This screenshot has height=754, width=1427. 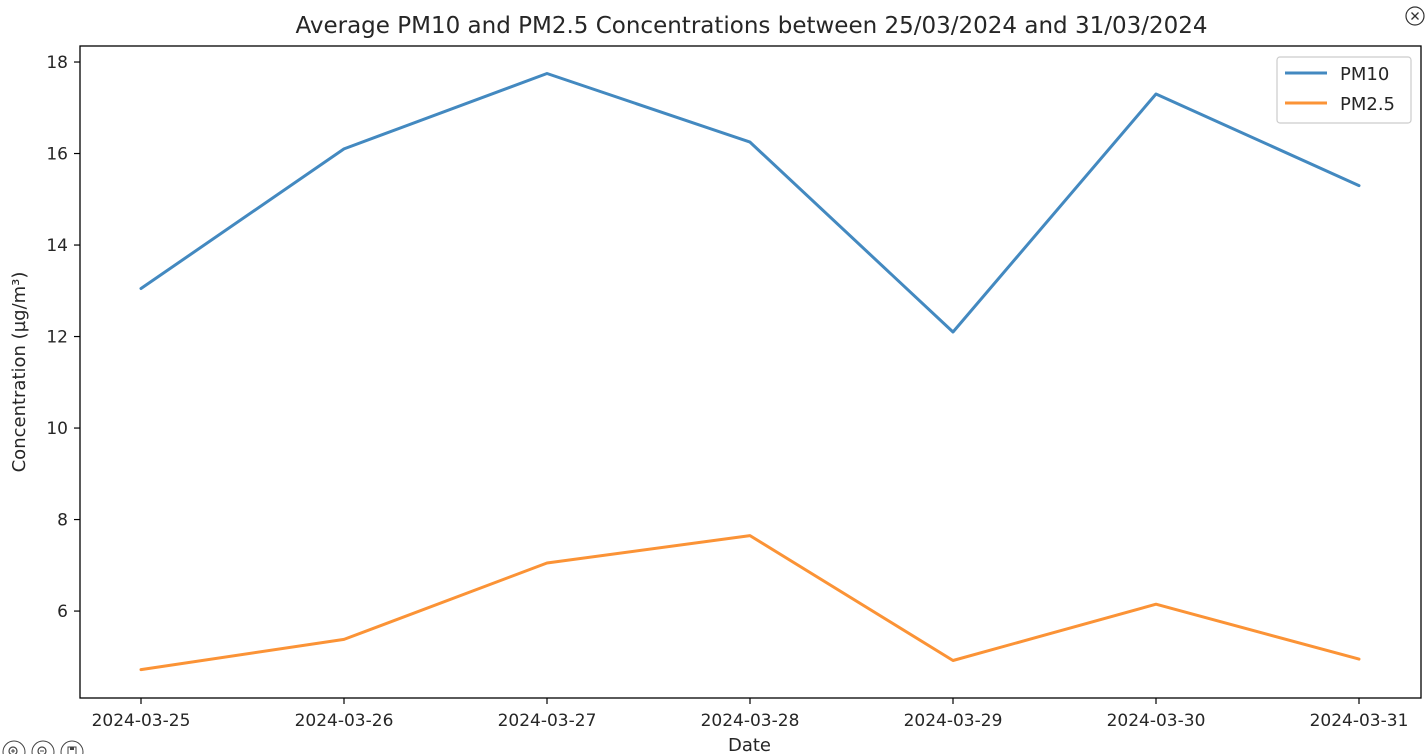 I want to click on y-axis-label: Concentration (µg/m³), so click(x=19, y=372).